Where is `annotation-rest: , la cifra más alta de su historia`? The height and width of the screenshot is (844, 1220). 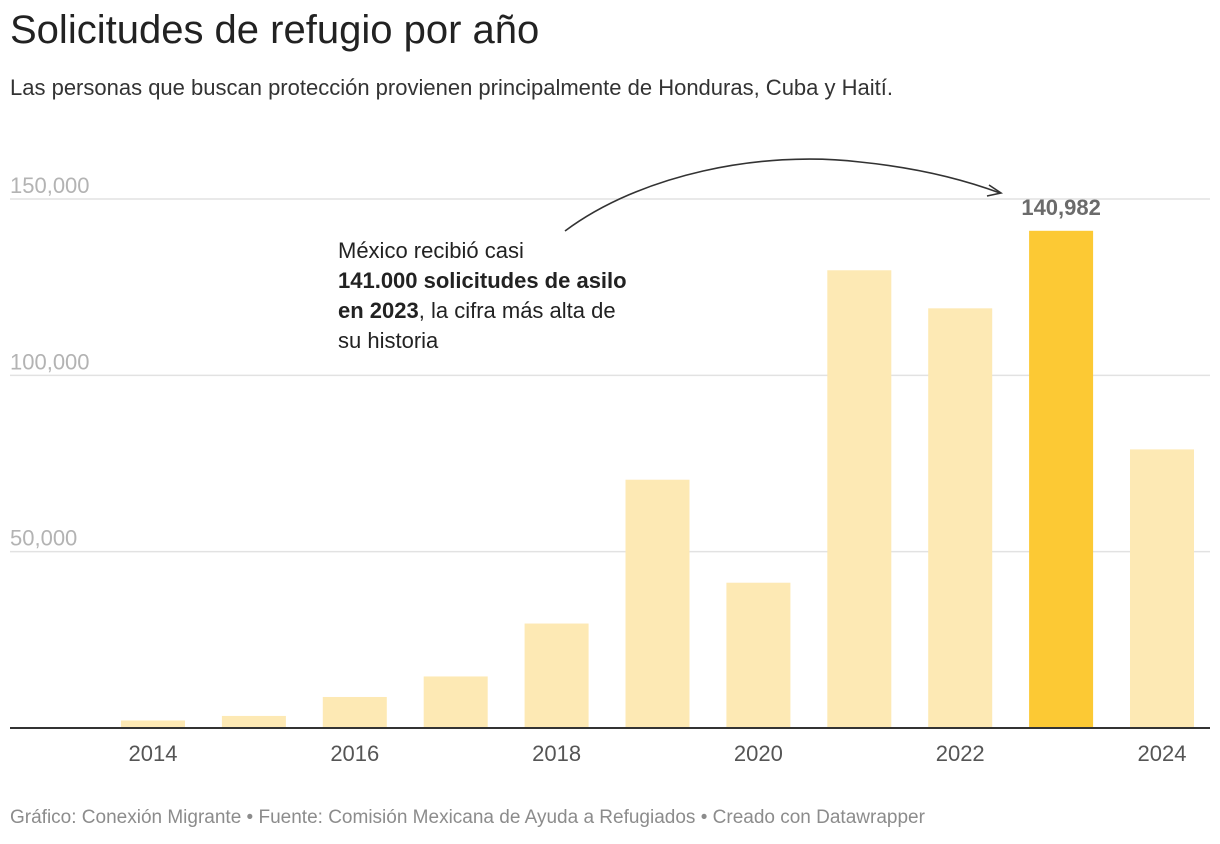 annotation-rest: , la cifra más alta de su historia is located at coordinates (477, 325).